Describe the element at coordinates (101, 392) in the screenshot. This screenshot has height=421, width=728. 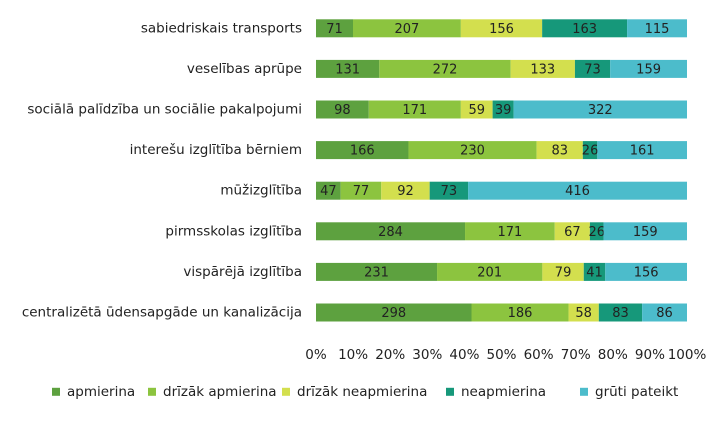
I see `legend-label: apmierina` at that location.